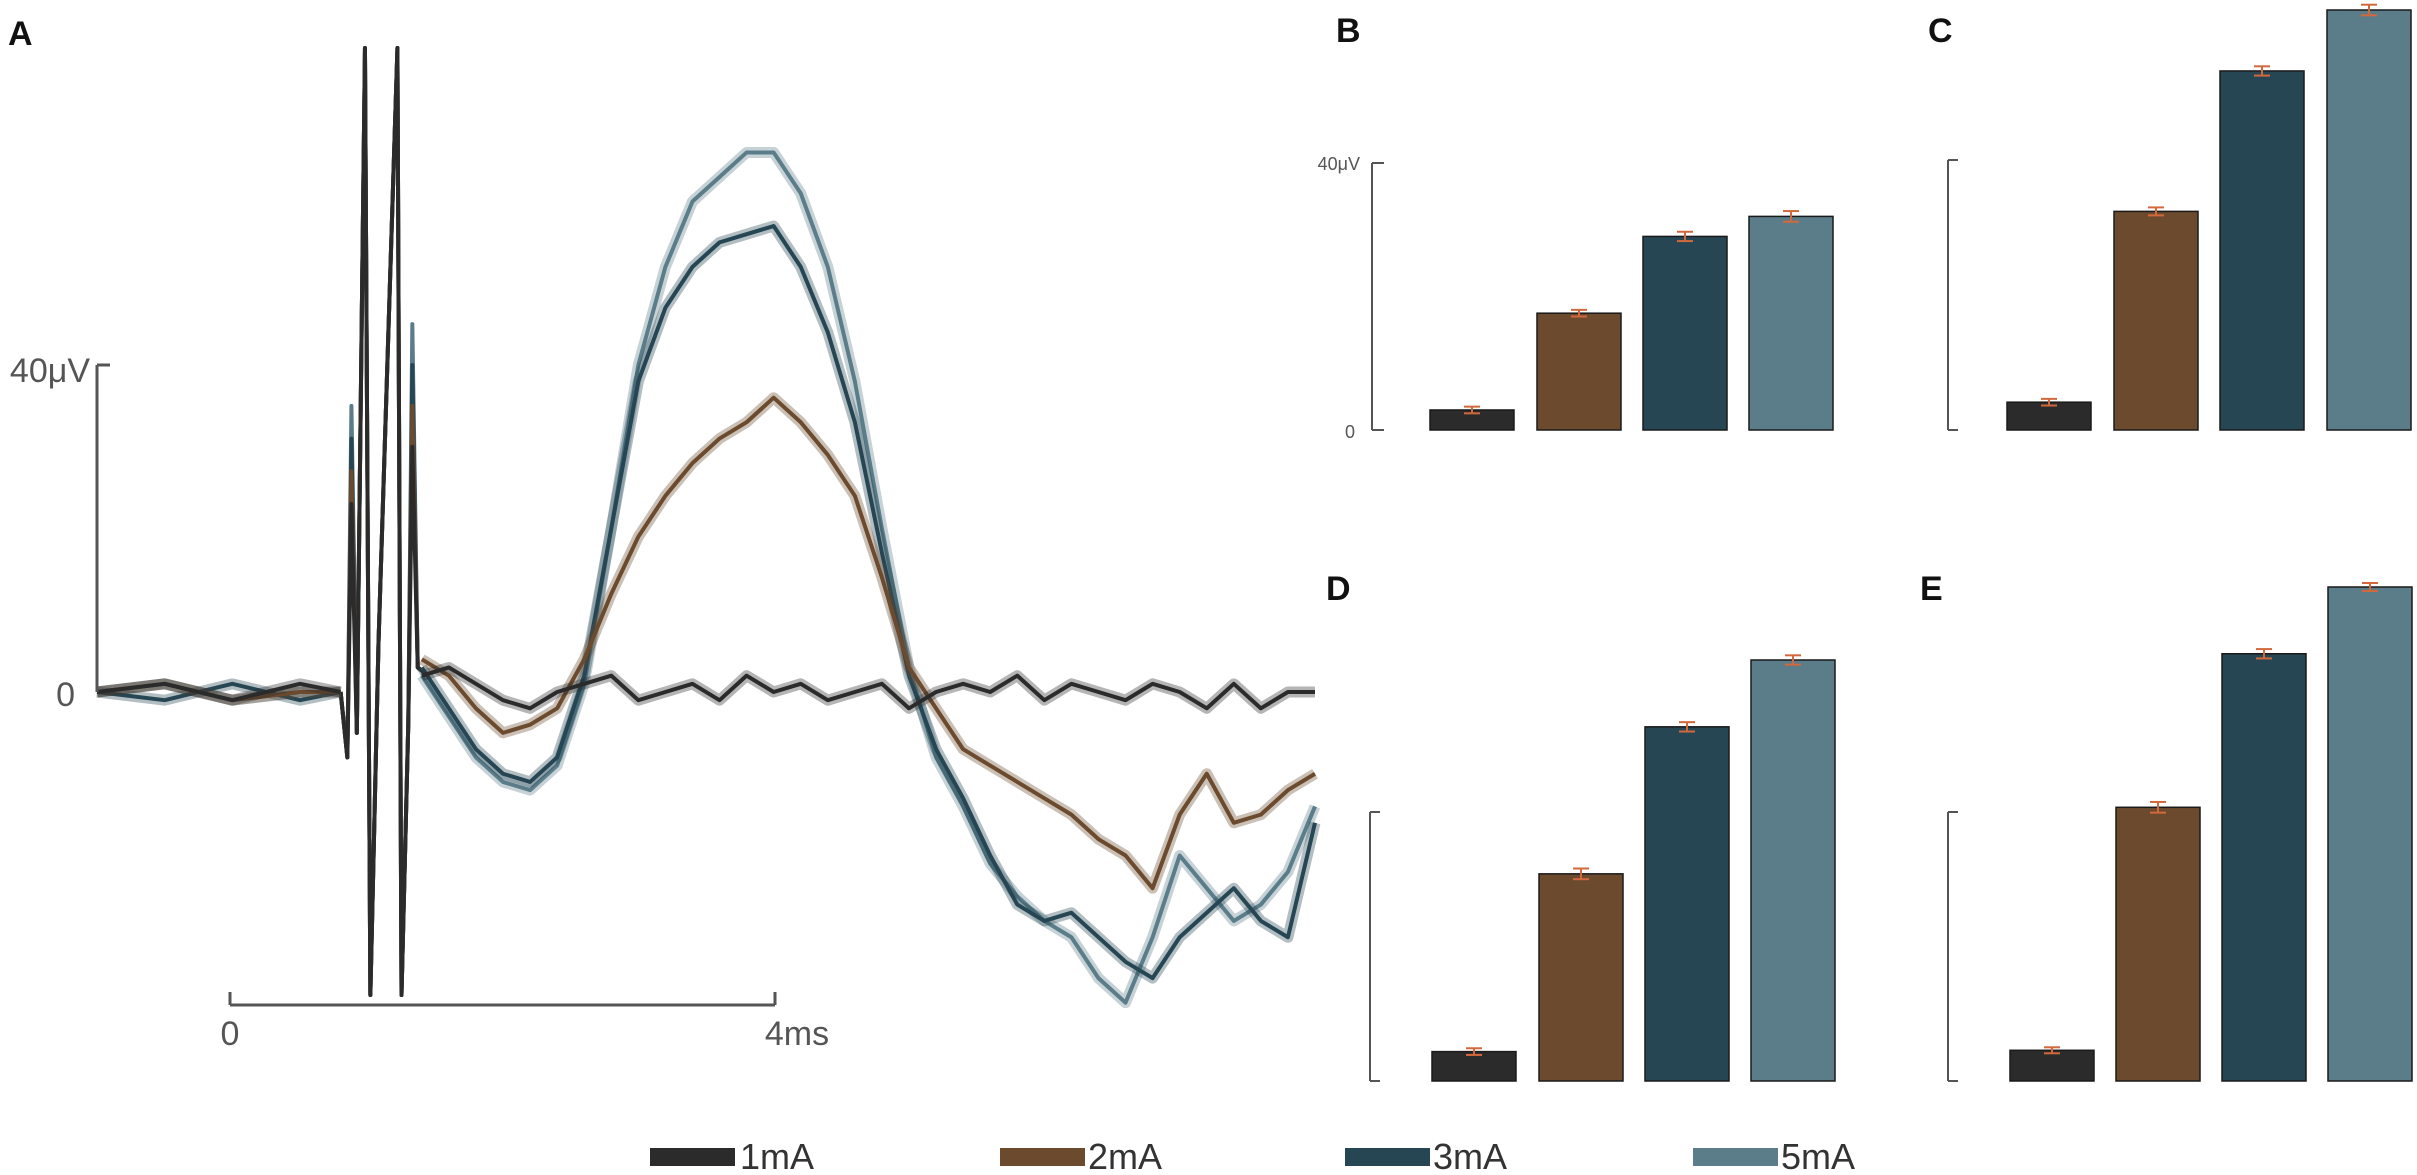 This screenshot has width=2417, height=1175. Describe the element at coordinates (1687, 904) in the screenshot. I see `bar-d-3ma` at that location.